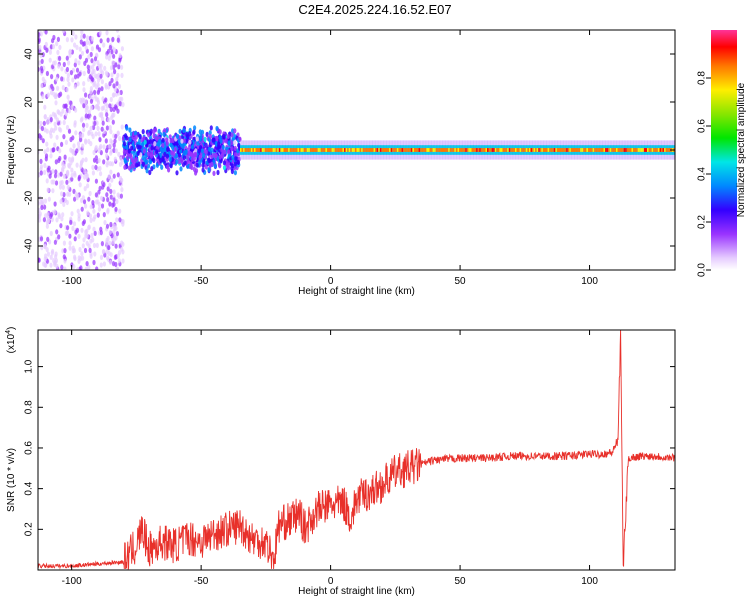 Image resolution: width=750 pixels, height=600 pixels. I want to click on colorbar, so click(724, 150).